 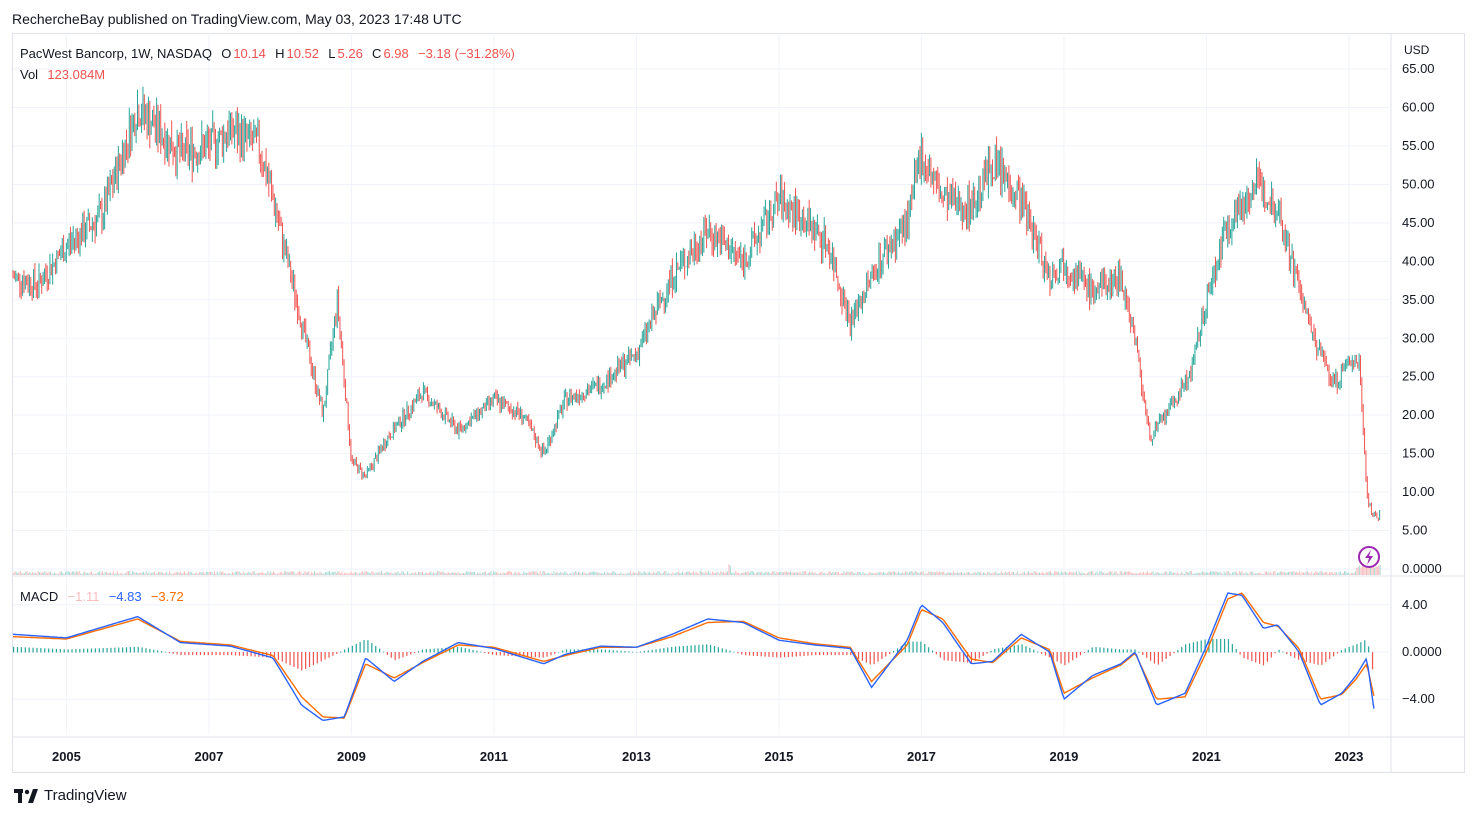 What do you see at coordinates (280, 53) in the screenshot?
I see `high-label: H` at bounding box center [280, 53].